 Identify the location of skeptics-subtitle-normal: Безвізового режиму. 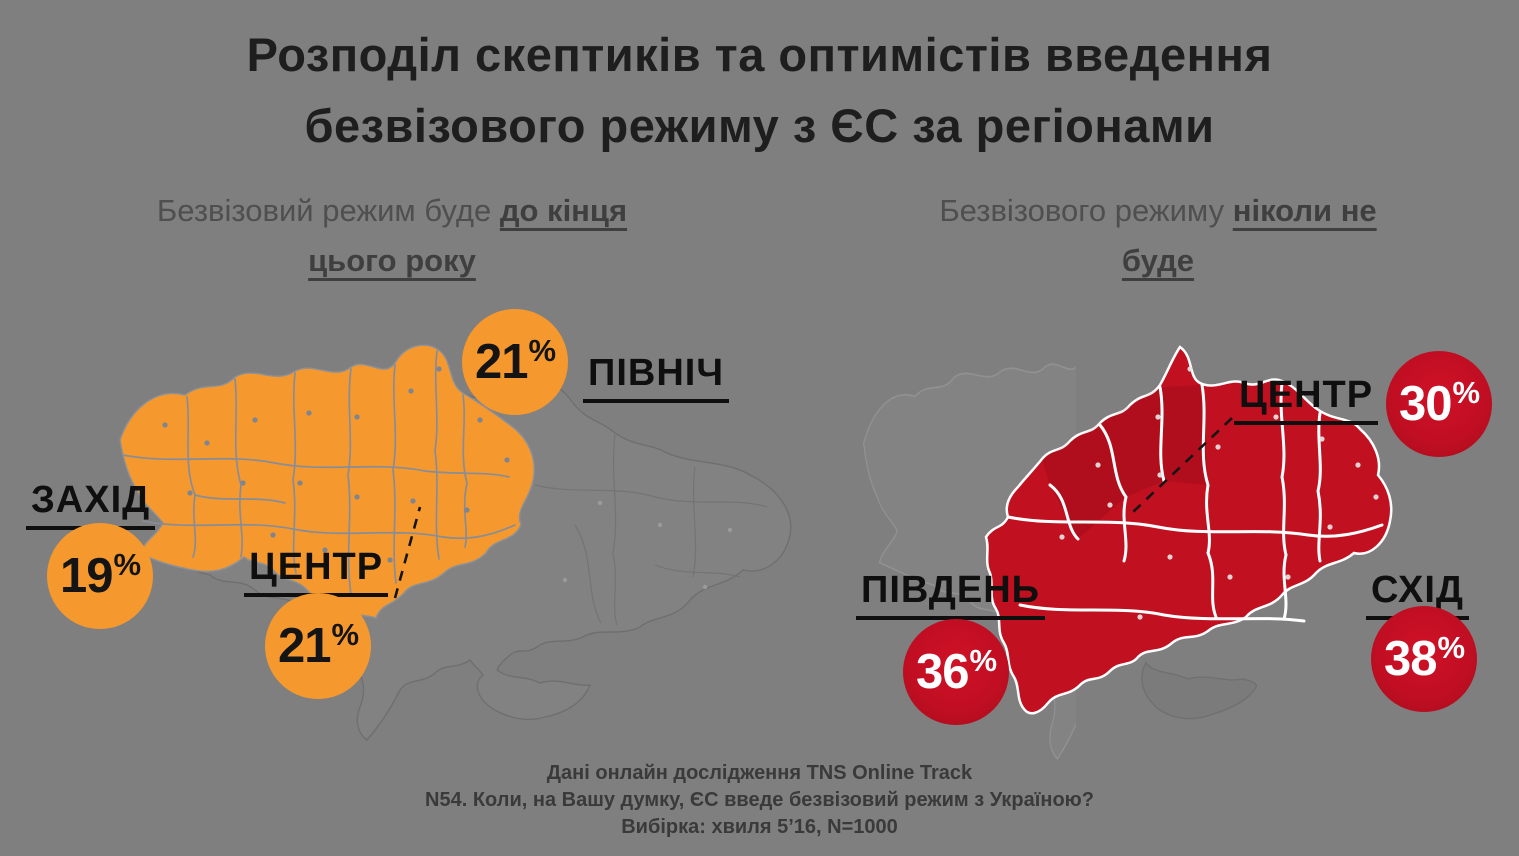
(1082, 210).